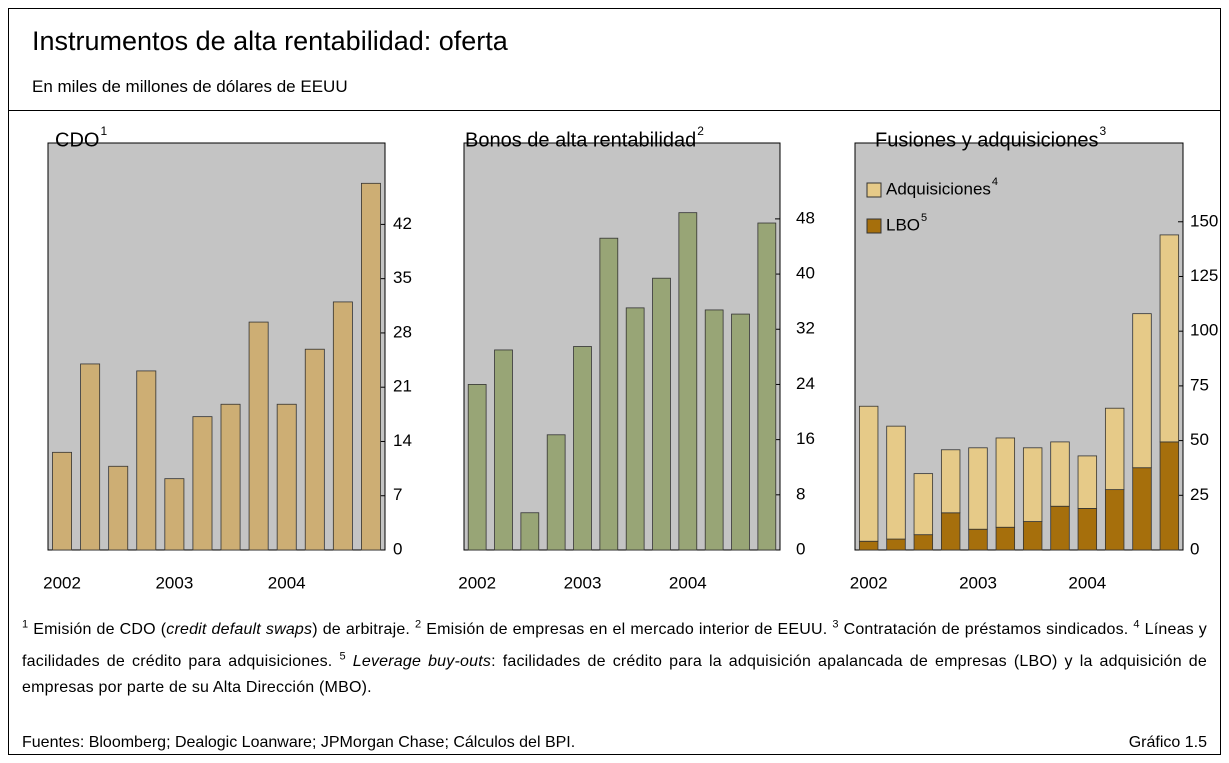 Image resolution: width=1229 pixels, height=763 pixels. Describe the element at coordinates (342, 656) in the screenshot. I see `footnote-mark: 5` at that location.